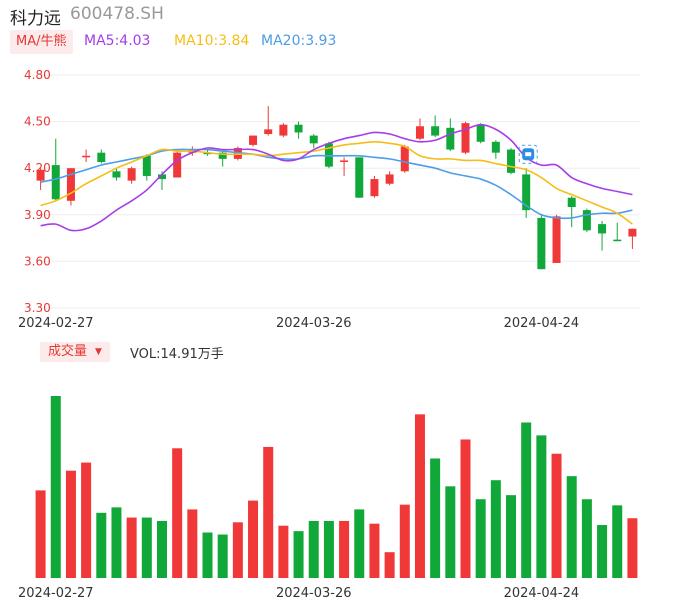  I want to click on ma20-line, so click(336, 184).